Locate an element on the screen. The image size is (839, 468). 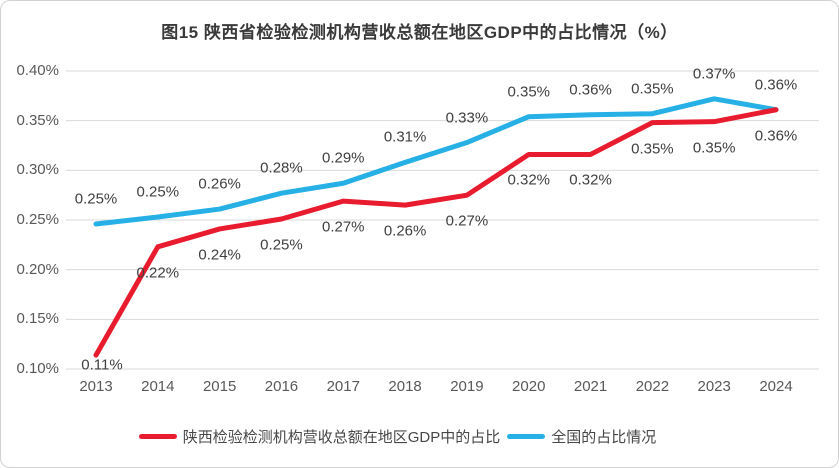
y-tick-label: 0.30% is located at coordinates (37, 170).